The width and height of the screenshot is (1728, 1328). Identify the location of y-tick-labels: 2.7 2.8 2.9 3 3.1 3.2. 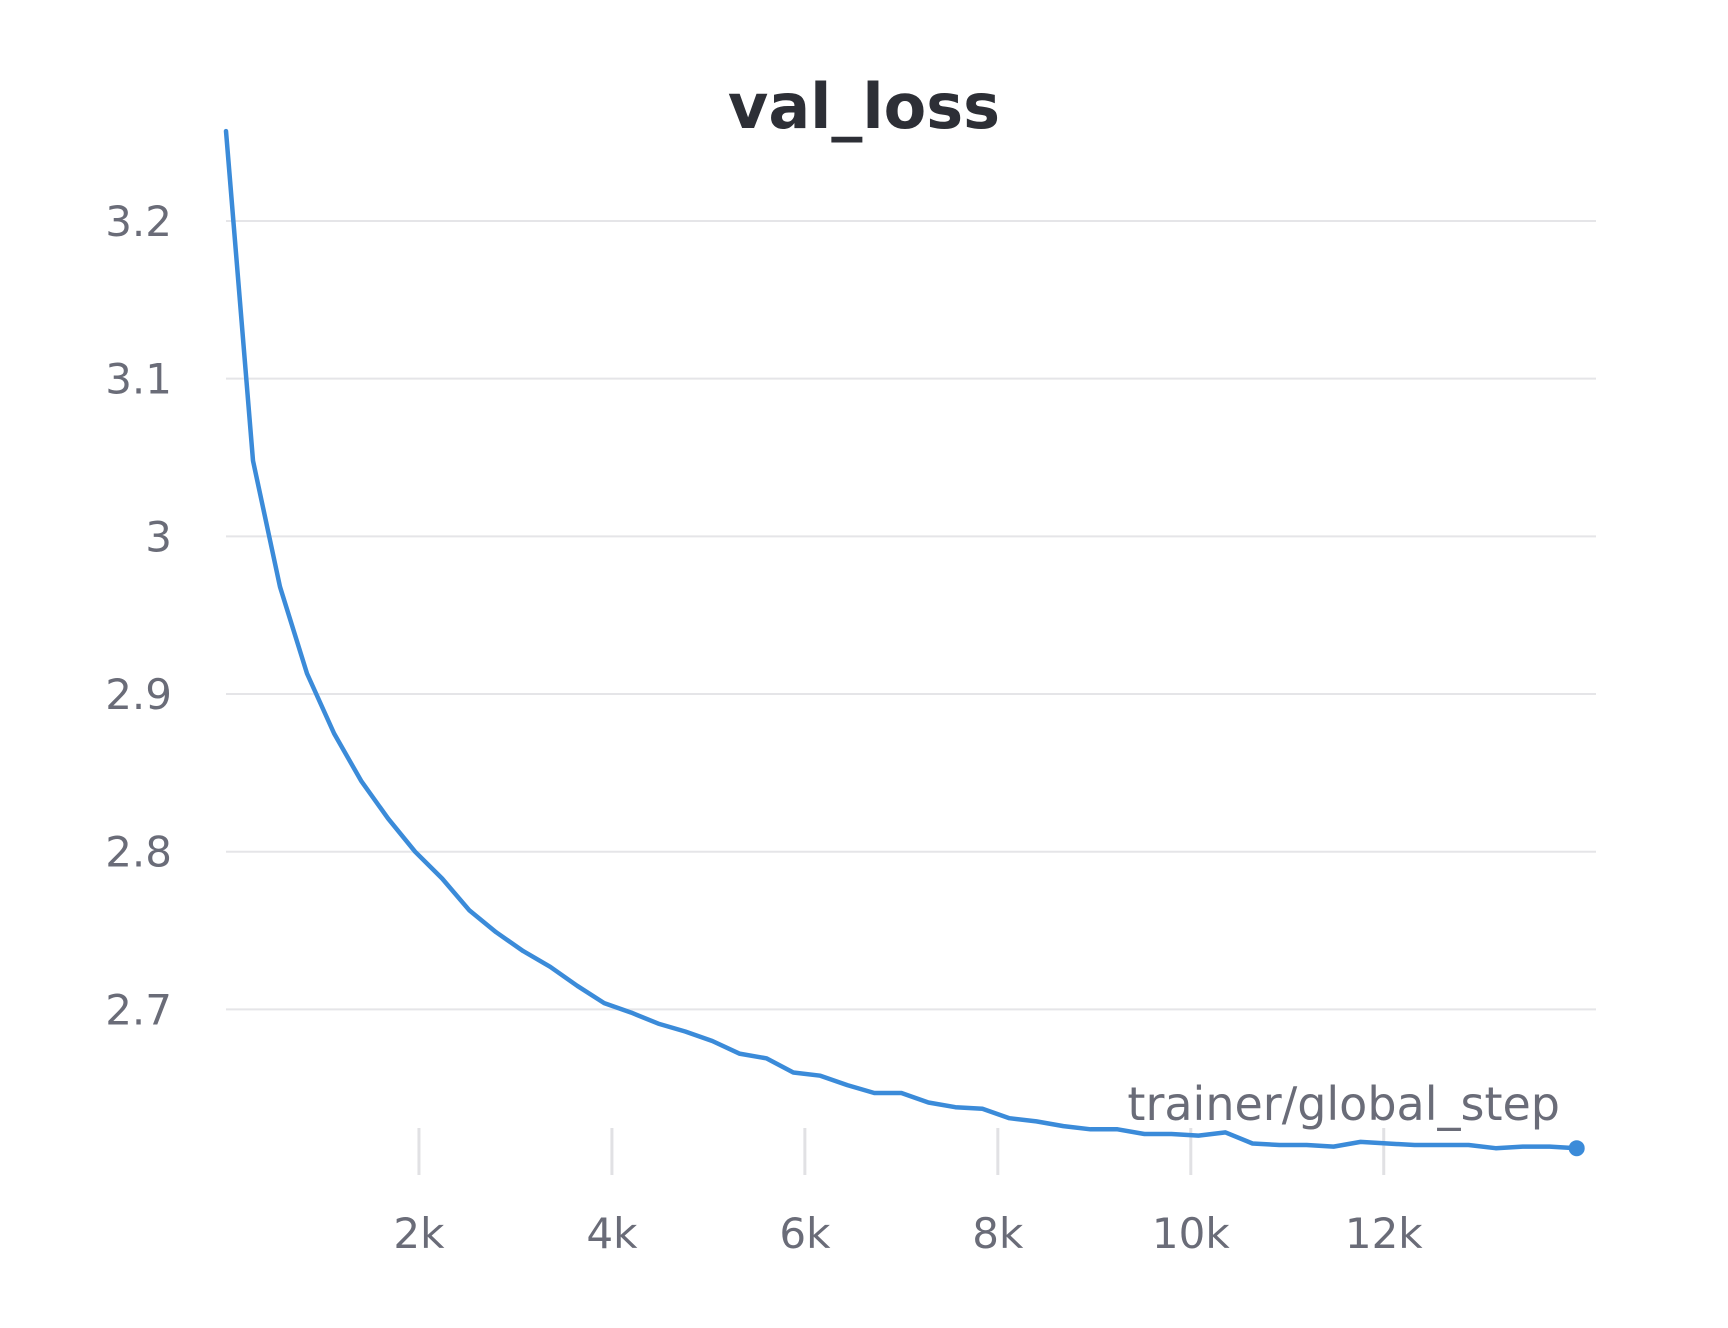
(138, 615).